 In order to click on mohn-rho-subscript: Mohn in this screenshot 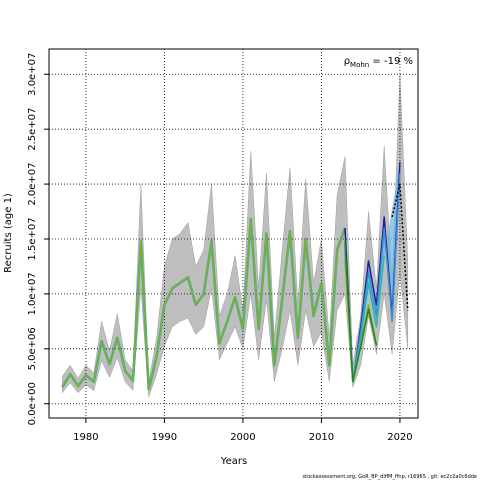, I will do `click(359, 65)`.